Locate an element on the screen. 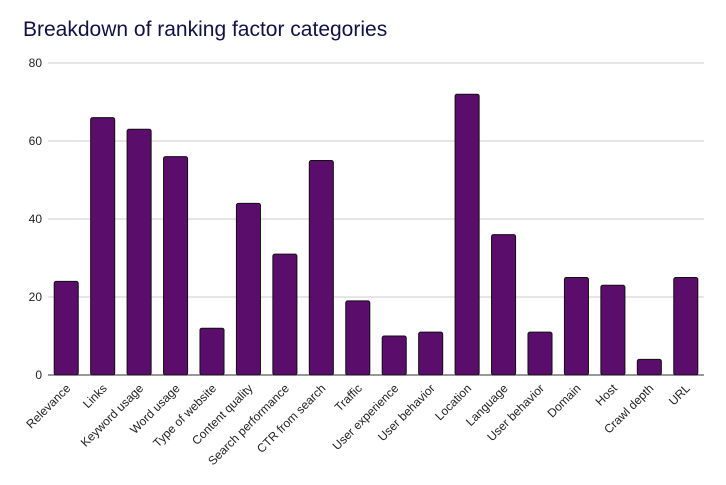  y-tick-label: 0 is located at coordinates (38, 375).